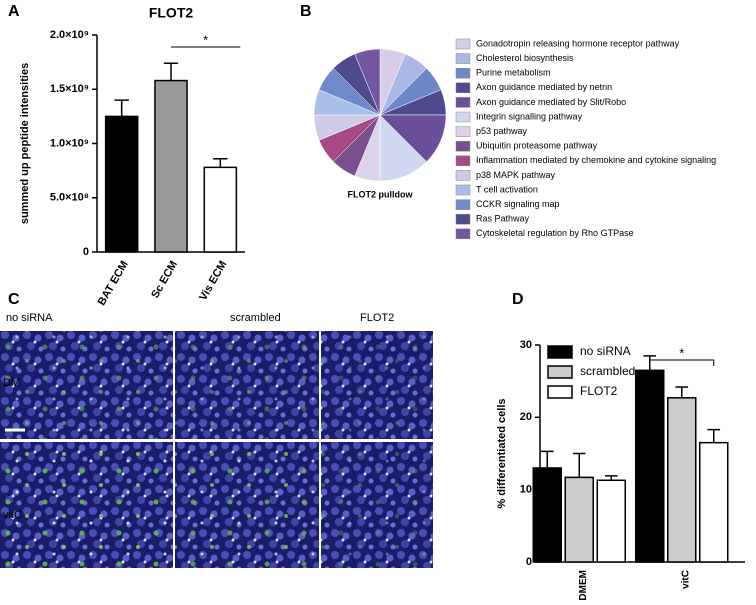 The width and height of the screenshot is (756, 605). What do you see at coordinates (518, 299) in the screenshot?
I see `panel-label: D` at bounding box center [518, 299].